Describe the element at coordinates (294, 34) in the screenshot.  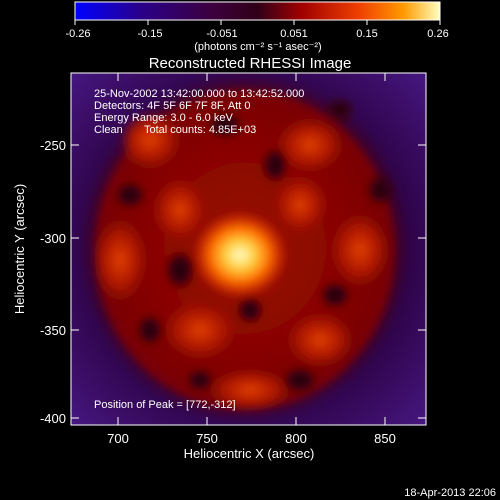
I see `colorbar-tick-label: 0.051` at that location.